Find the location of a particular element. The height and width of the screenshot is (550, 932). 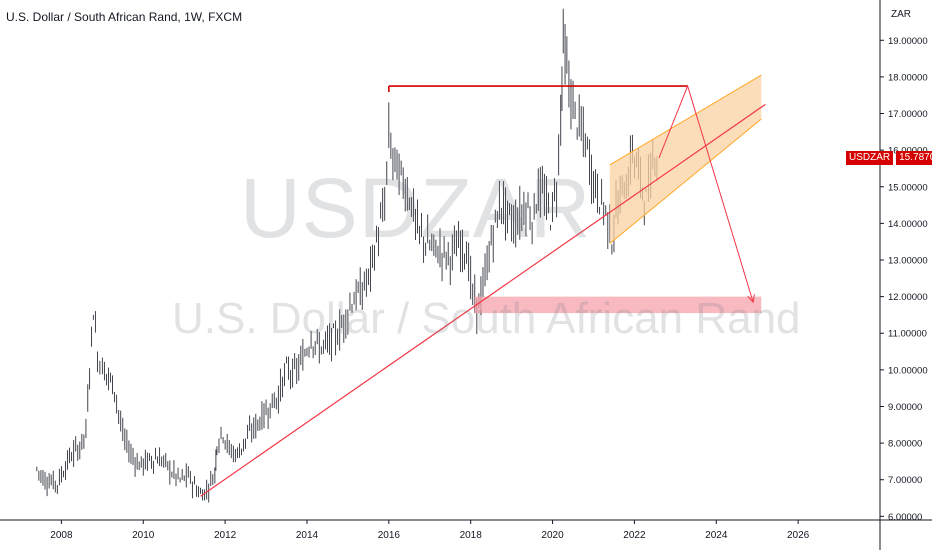

projection-arrowhead is located at coordinates (751, 299).